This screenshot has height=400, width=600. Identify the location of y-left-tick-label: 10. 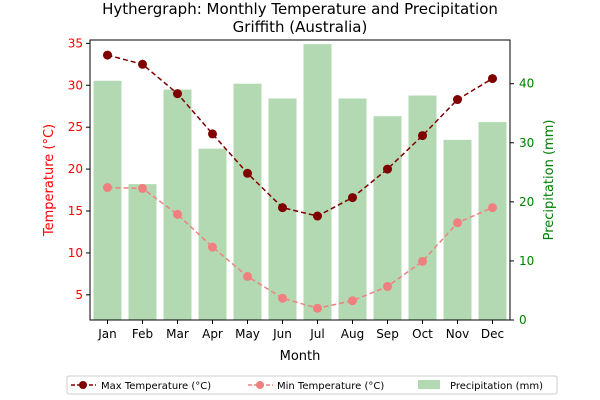
(75, 253).